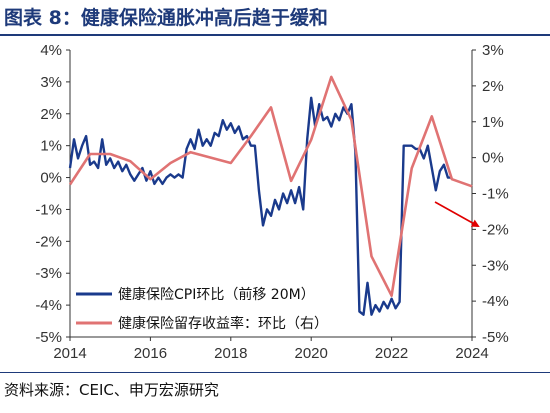 This screenshot has width=550, height=413. I want to click on y-left-tick-label: 0%, so click(51, 178).